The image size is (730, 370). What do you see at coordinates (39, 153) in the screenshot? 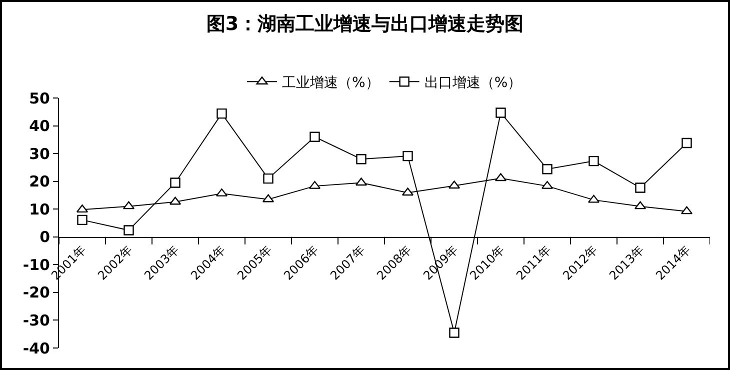
I see `y-tick-label: 30` at bounding box center [39, 153].